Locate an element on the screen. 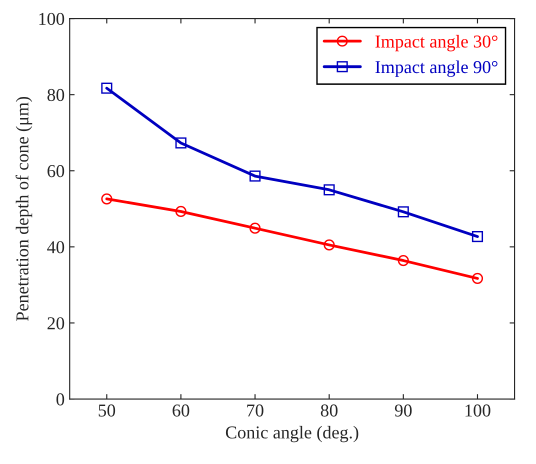  y-tick-label: 60 is located at coordinates (56, 171).